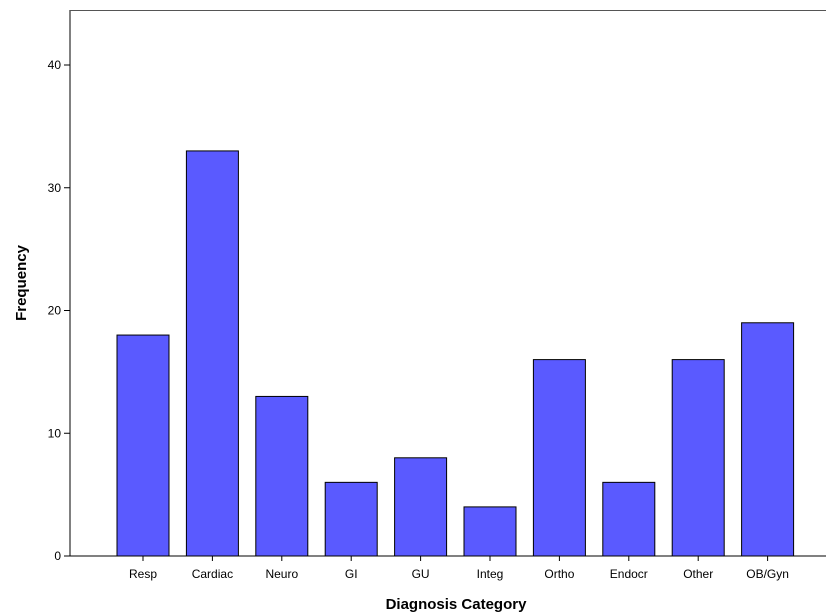 This screenshot has width=826, height=614. Describe the element at coordinates (351, 519) in the screenshot. I see `bar-gi` at that location.